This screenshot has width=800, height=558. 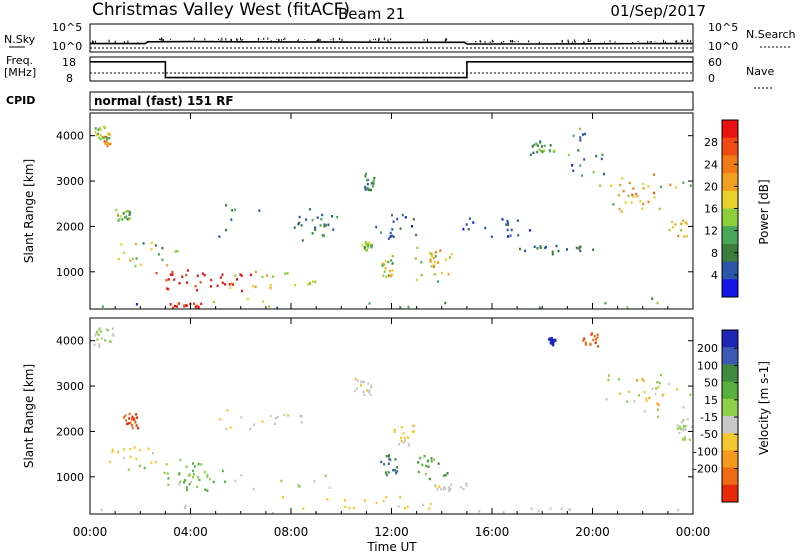 I want to click on x-tick-label: 00:00, so click(x=90, y=532).